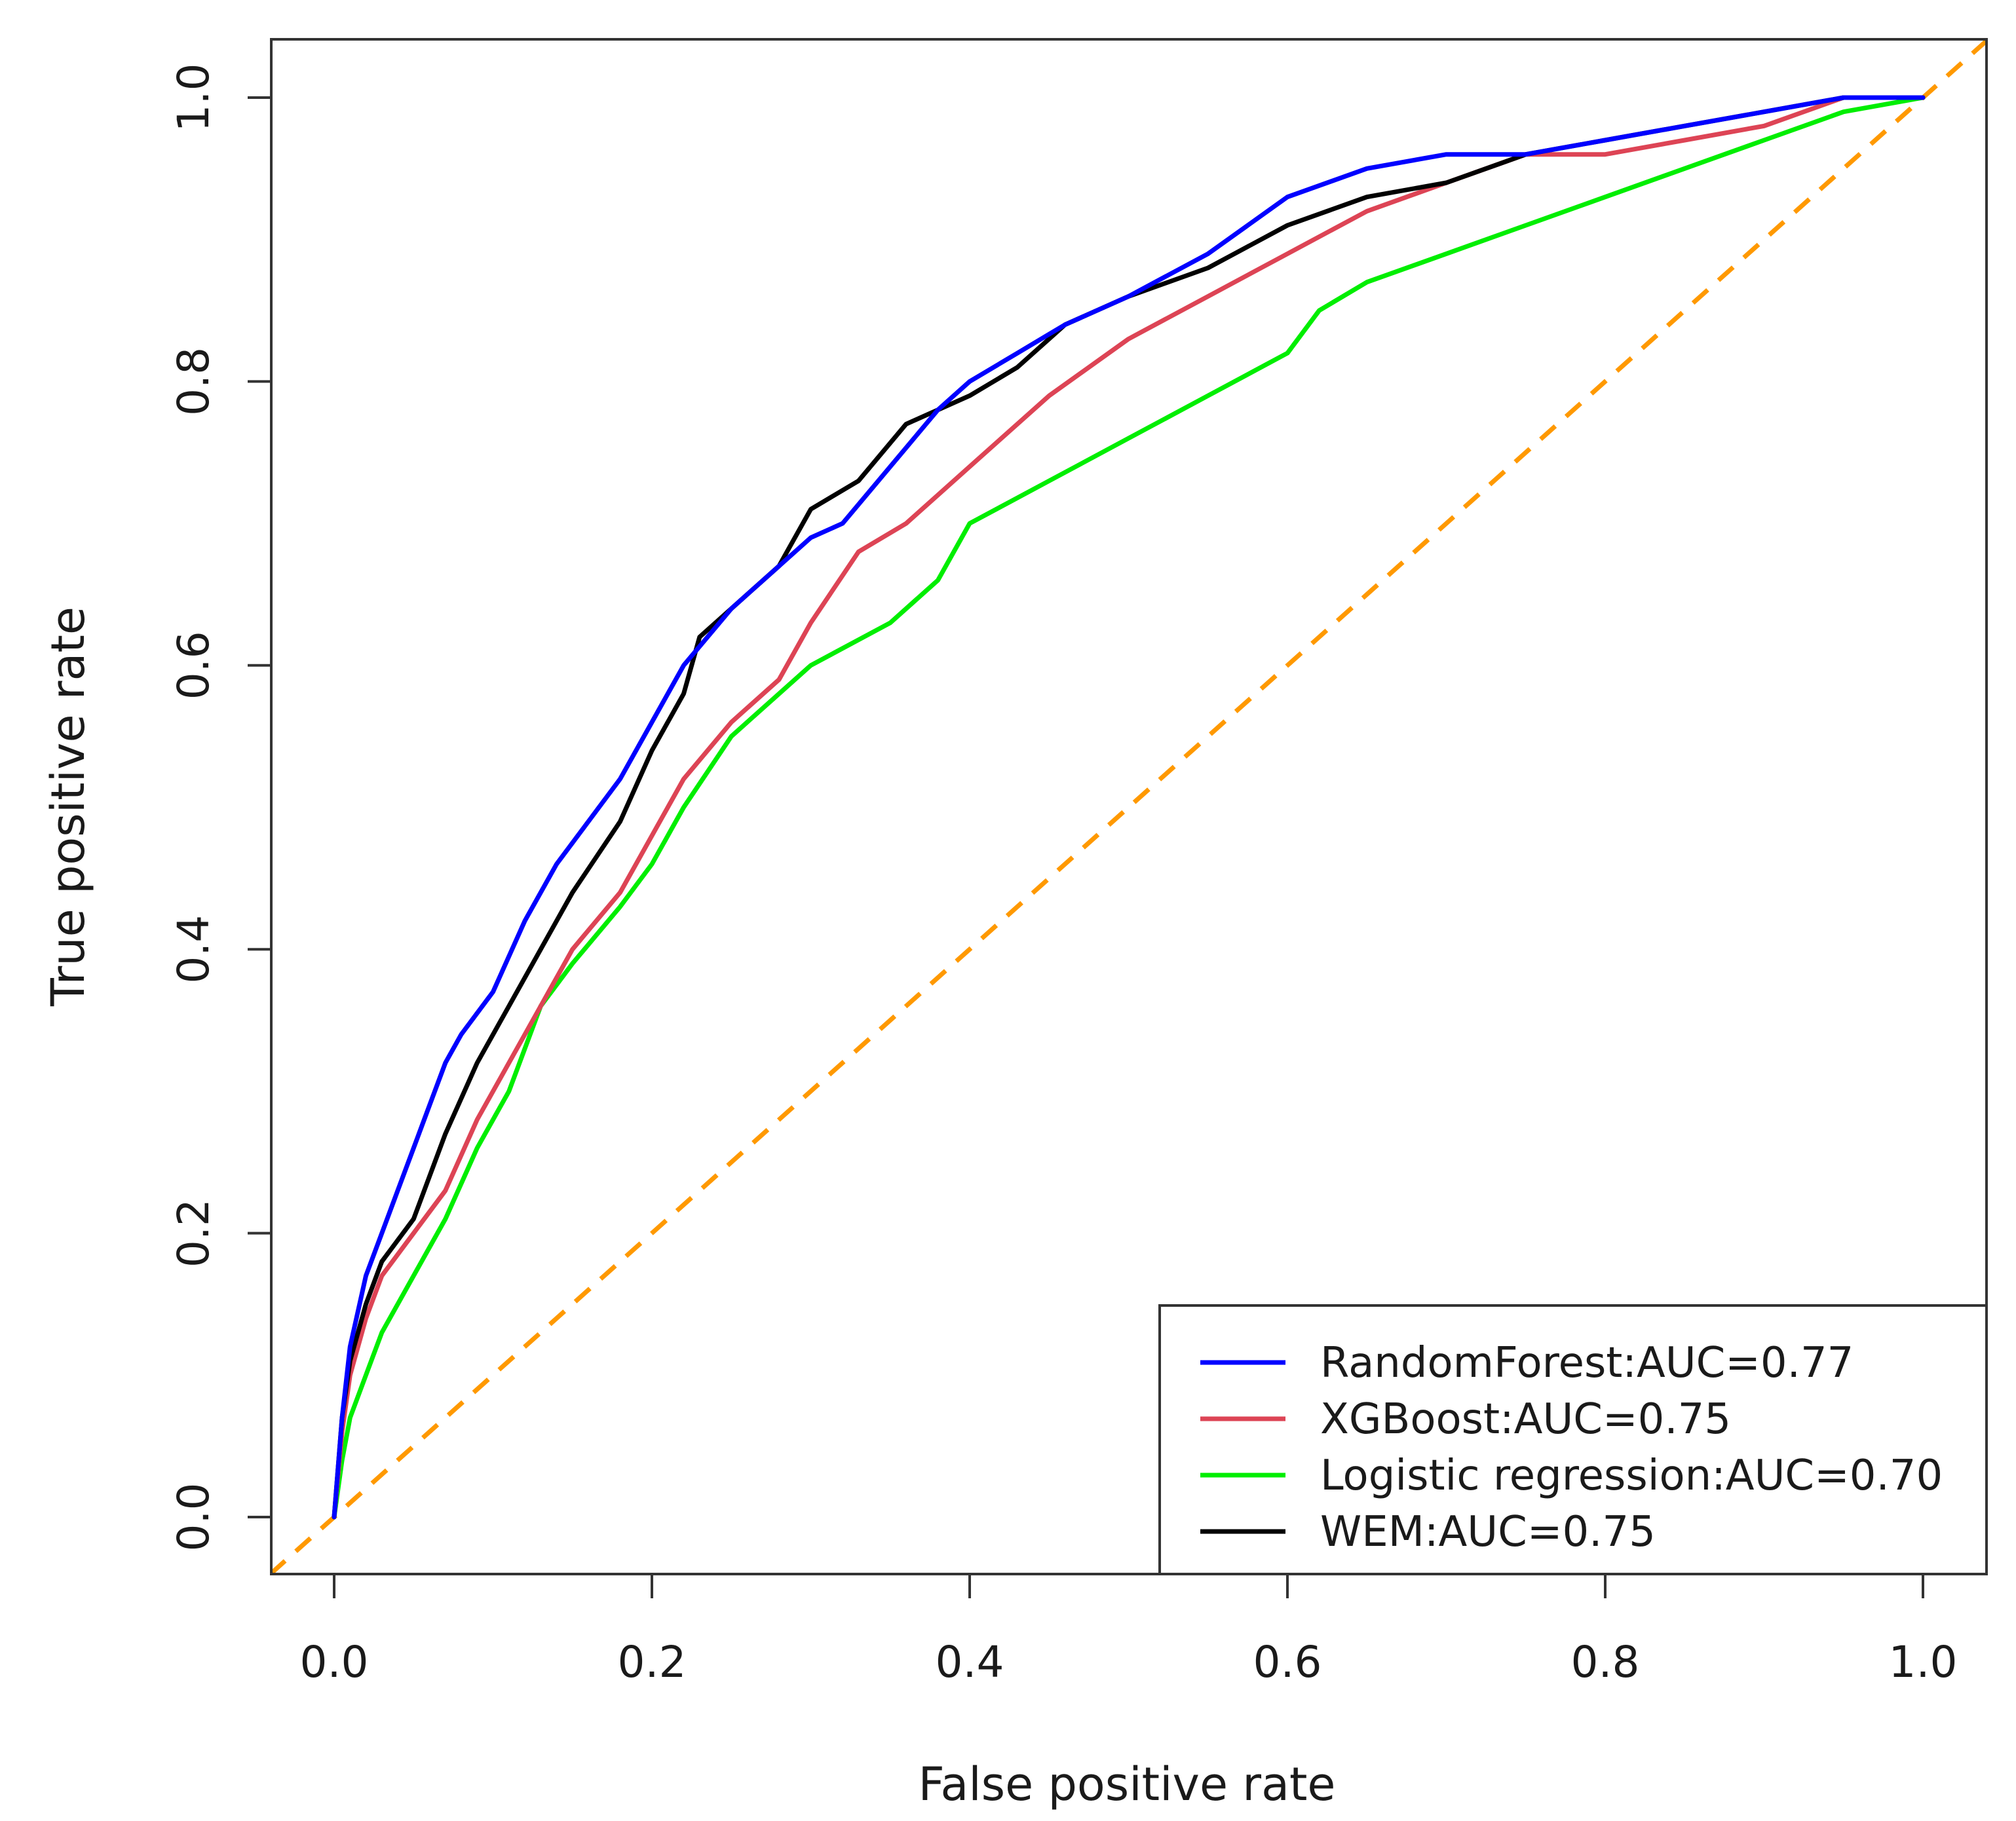  I want to click on y-axis-label: True positive rate, so click(68, 807).